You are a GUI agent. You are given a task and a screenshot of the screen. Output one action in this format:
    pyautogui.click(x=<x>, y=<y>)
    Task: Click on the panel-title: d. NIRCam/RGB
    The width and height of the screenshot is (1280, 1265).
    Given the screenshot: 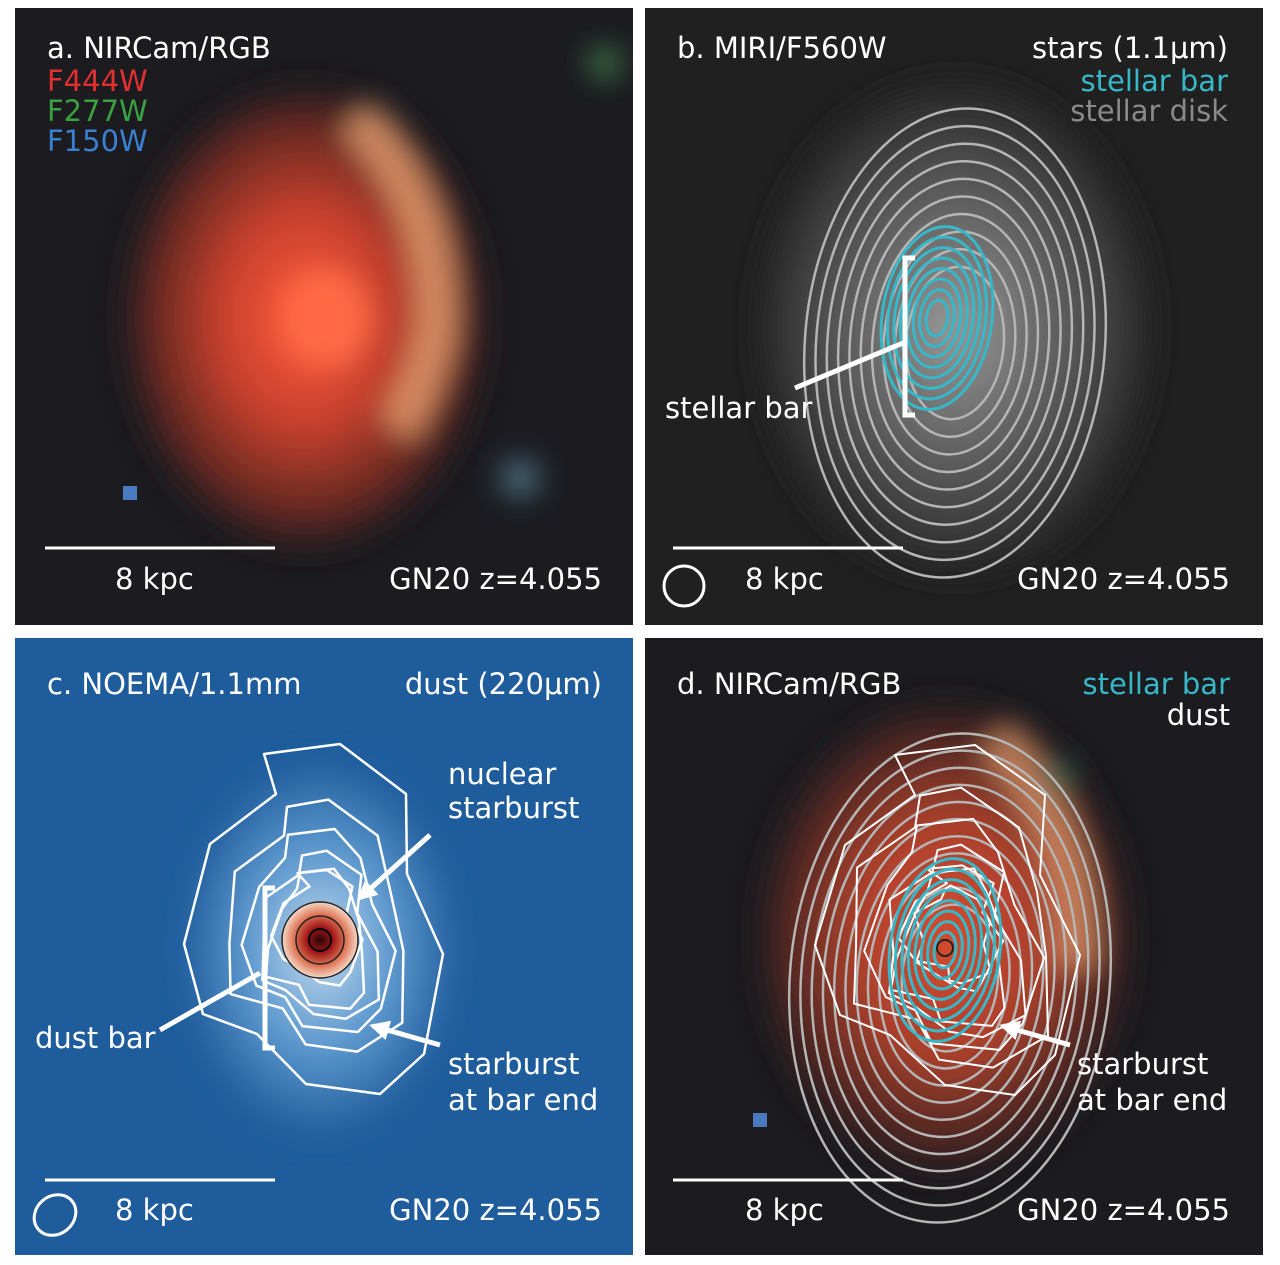 What is the action you would take?
    pyautogui.click(x=789, y=684)
    